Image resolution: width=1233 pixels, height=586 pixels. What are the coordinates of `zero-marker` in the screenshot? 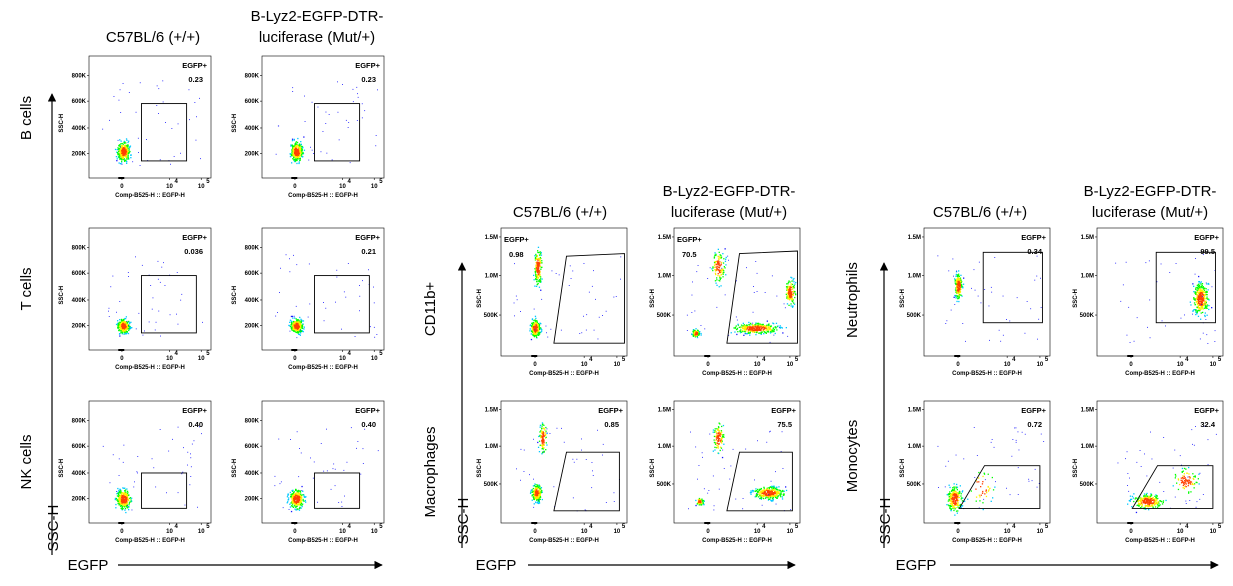 It's located at (534, 356).